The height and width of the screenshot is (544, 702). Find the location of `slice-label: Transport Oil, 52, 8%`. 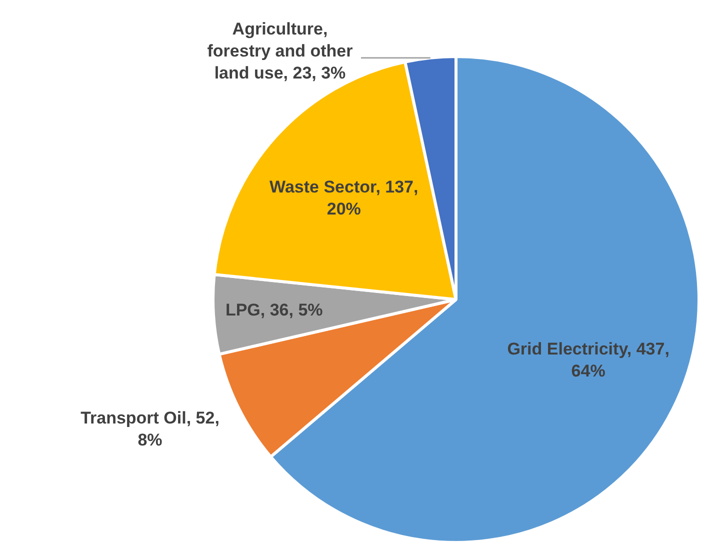

slice-label: Transport Oil, 52, 8% is located at coordinates (150, 429).